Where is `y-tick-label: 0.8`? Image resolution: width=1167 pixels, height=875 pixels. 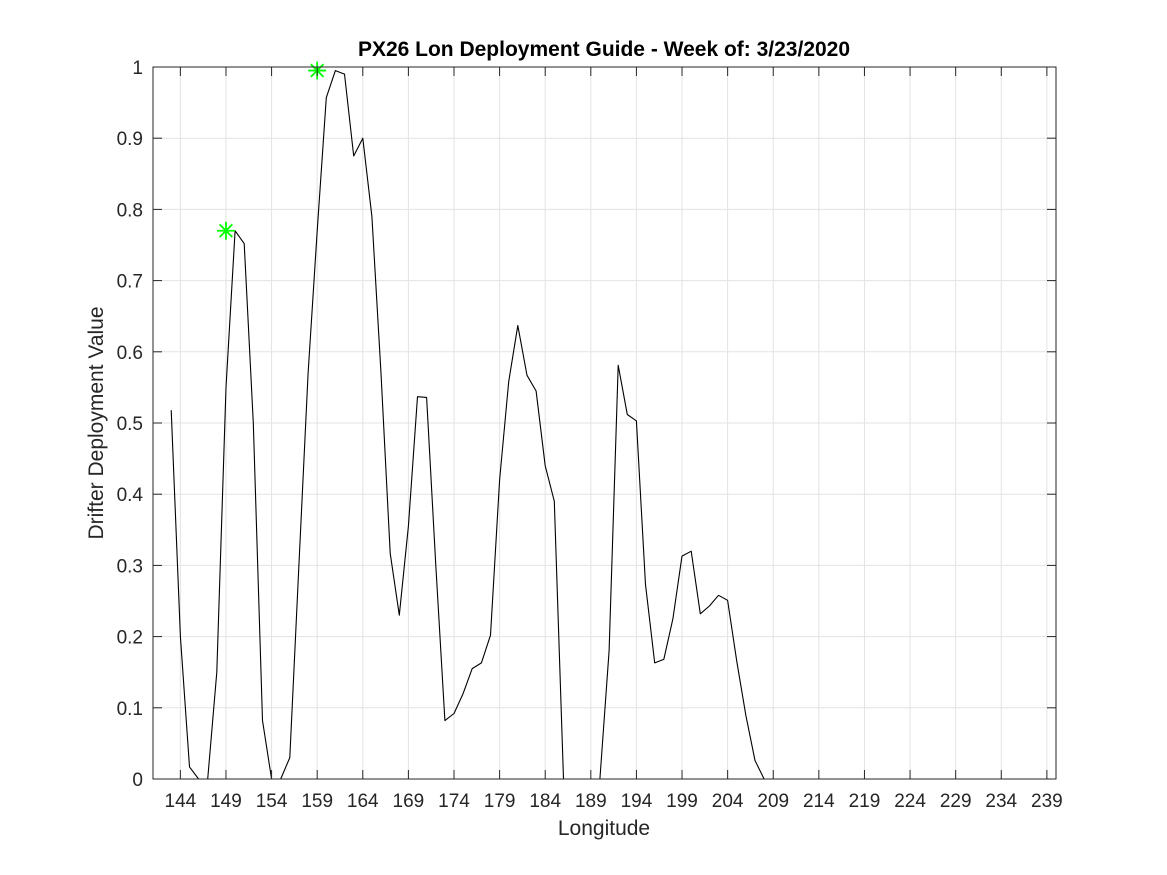
y-tick-label: 0.8 is located at coordinates (130, 210).